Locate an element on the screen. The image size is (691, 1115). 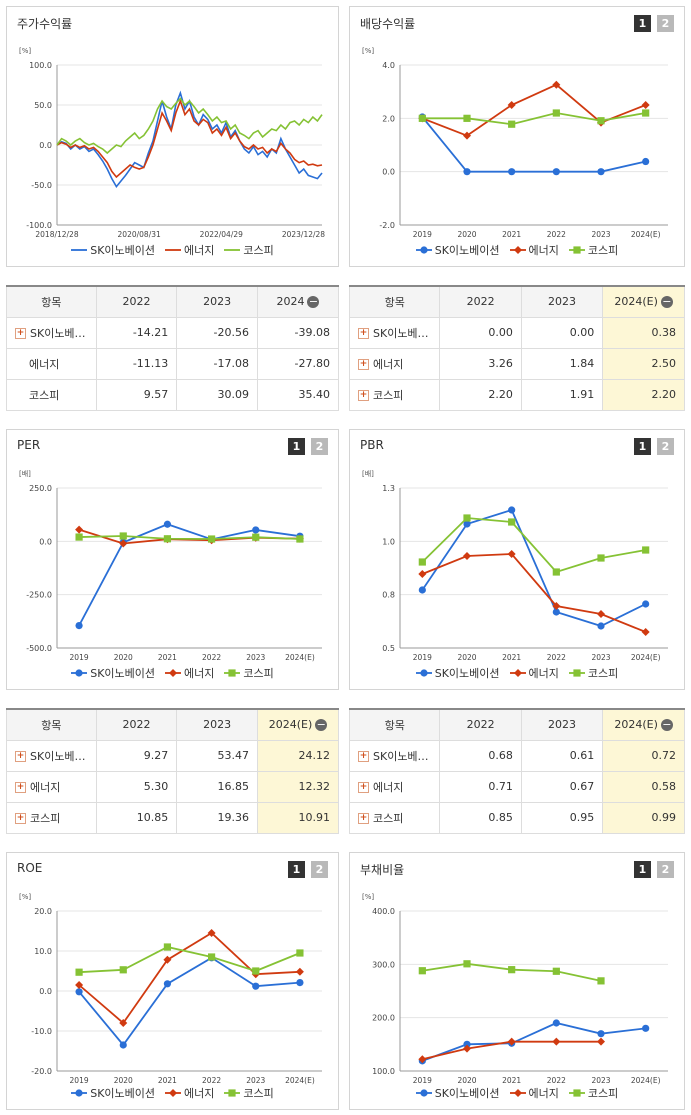
unit-label: [배] is located at coordinates (368, 473).